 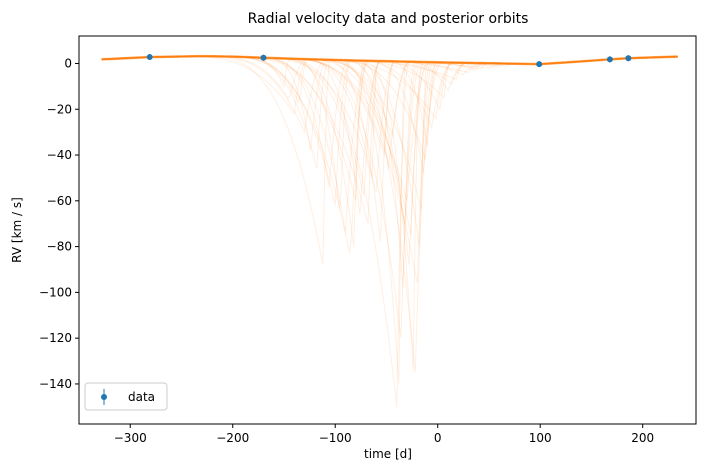 What do you see at coordinates (68, 63) in the screenshot?
I see `y-tick-label: 0` at bounding box center [68, 63].